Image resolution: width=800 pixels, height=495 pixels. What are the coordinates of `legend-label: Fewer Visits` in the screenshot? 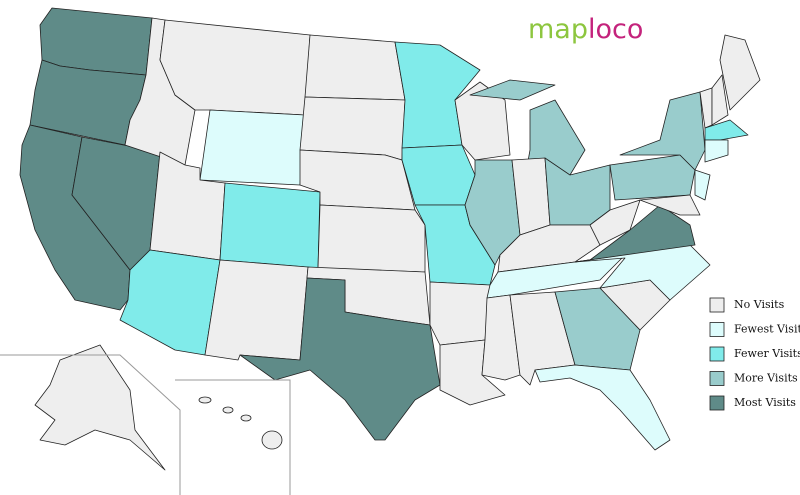 It's located at (767, 353).